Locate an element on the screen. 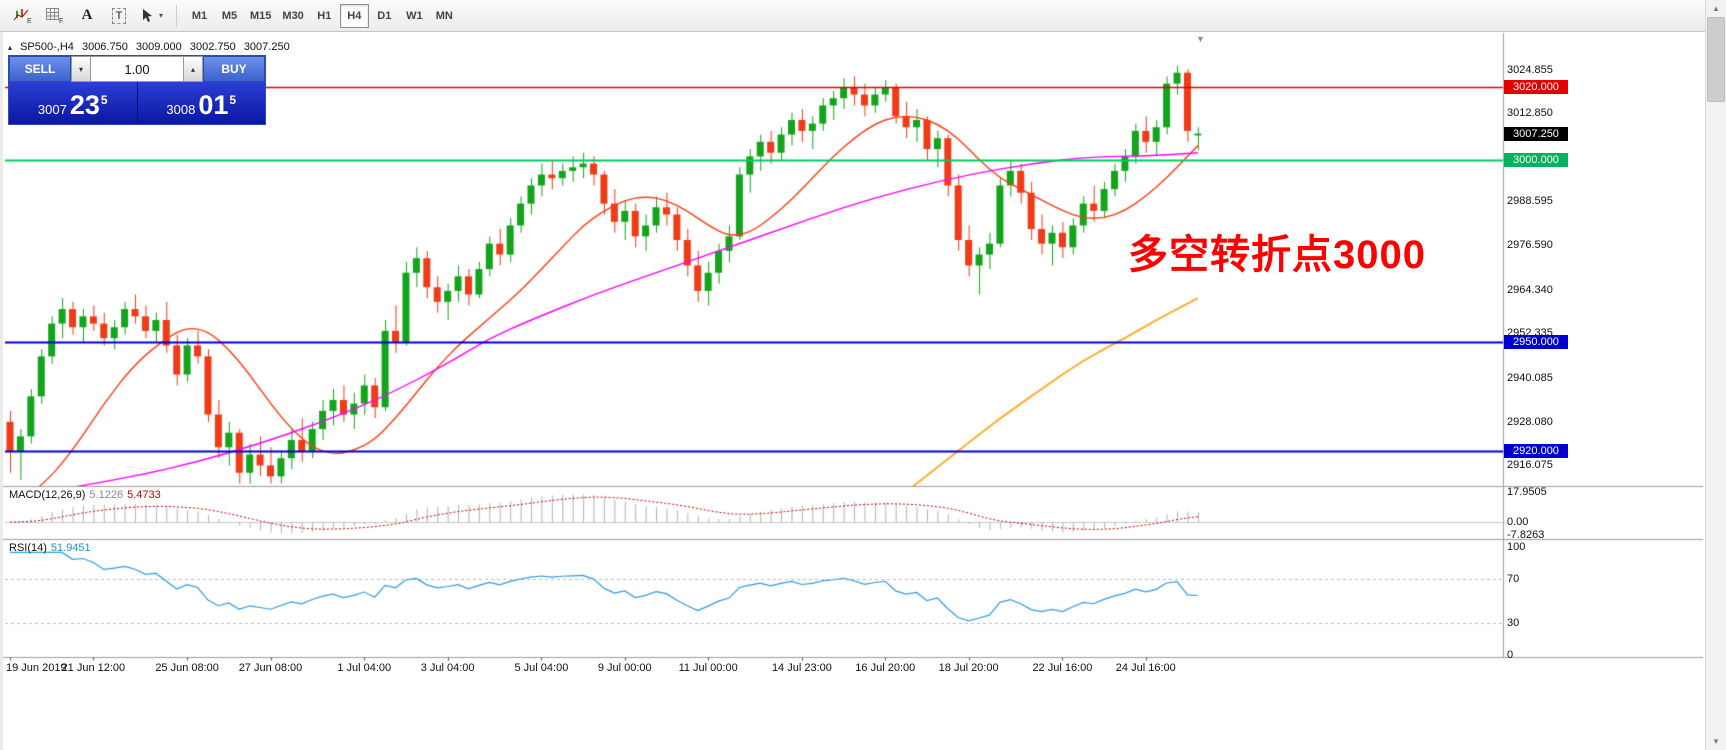 The image size is (1726, 750). timeframe-button-m30: M30 is located at coordinates (292, 16).